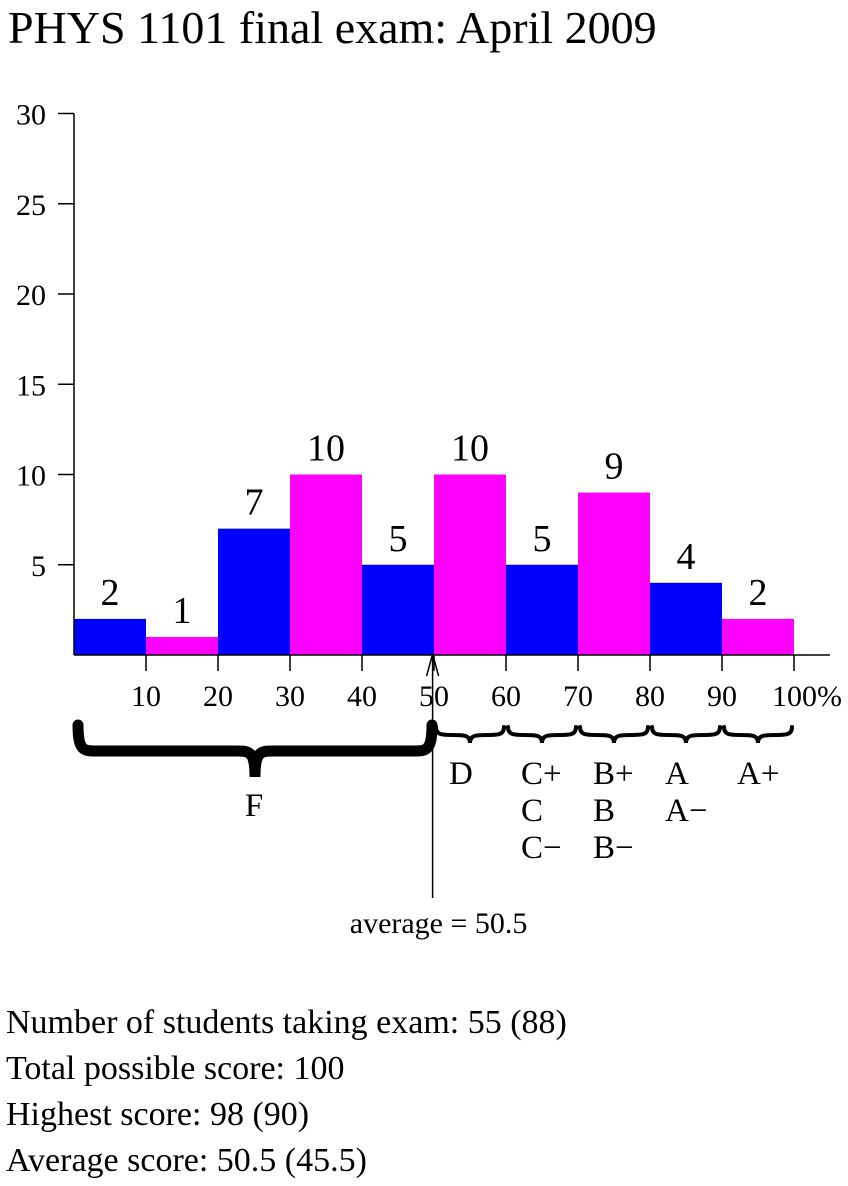 The height and width of the screenshot is (1186, 848). Describe the element at coordinates (290, 696) in the screenshot. I see `x-tick-label: 30` at that location.